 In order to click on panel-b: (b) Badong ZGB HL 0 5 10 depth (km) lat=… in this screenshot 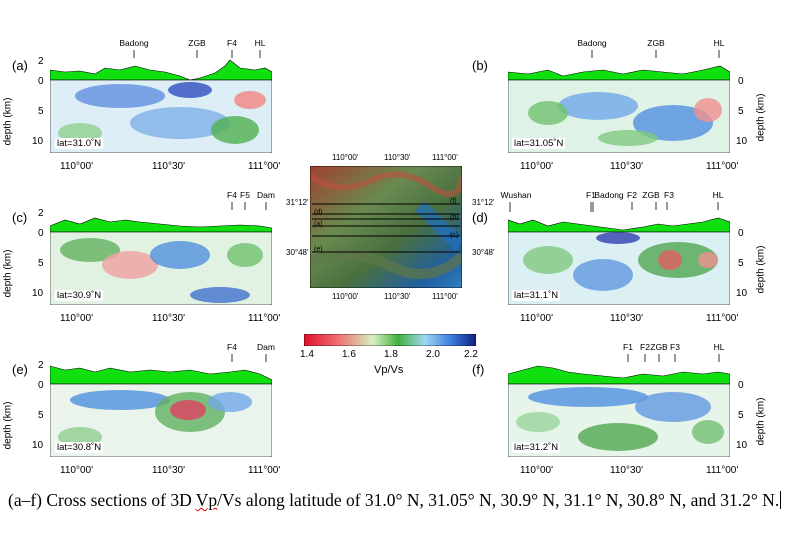, I will do `click(638, 101)`.